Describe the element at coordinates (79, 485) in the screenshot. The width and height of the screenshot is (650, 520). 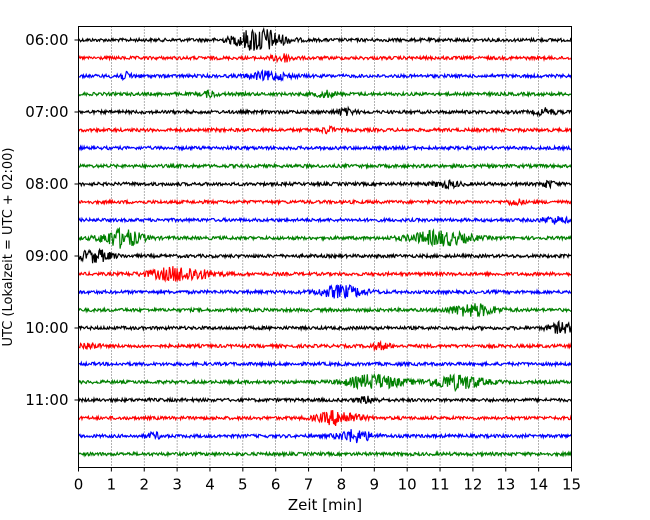
I see `x-tick-label: 0` at that location.